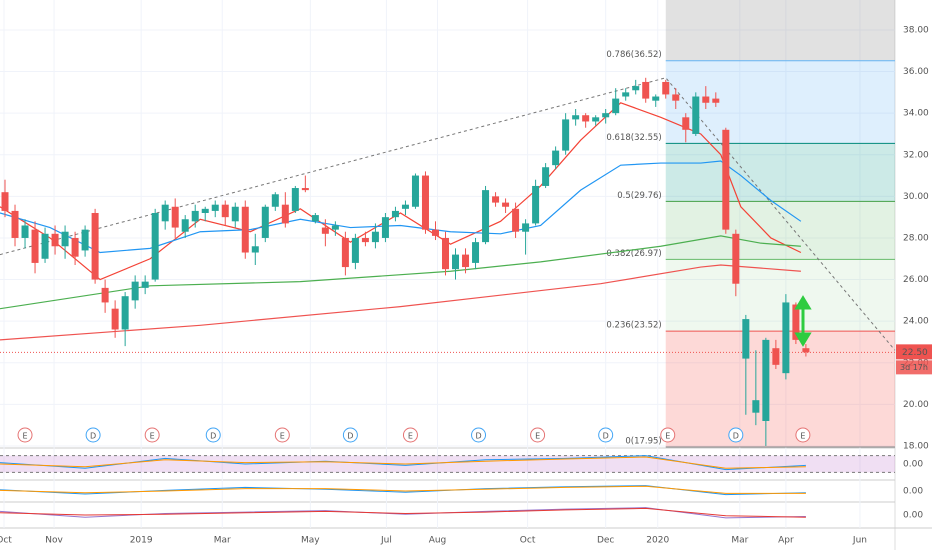 This screenshot has height=550, width=932. I want to click on y-tick-label: 34.00, so click(916, 114).